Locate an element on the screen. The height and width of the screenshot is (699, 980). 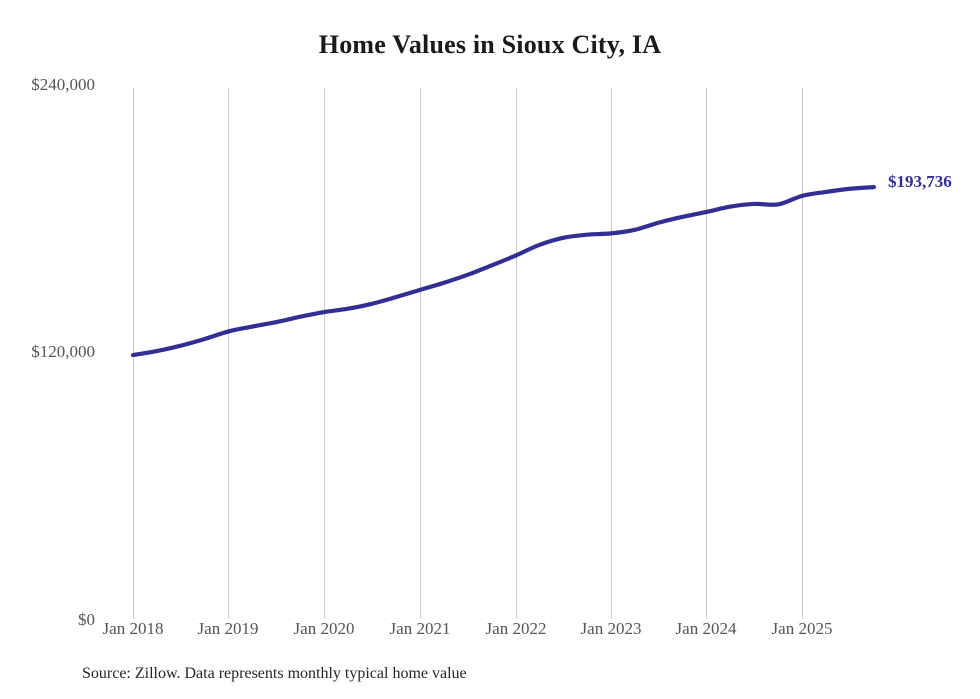
x-tick-label: Jan 2021 is located at coordinates (420, 628).